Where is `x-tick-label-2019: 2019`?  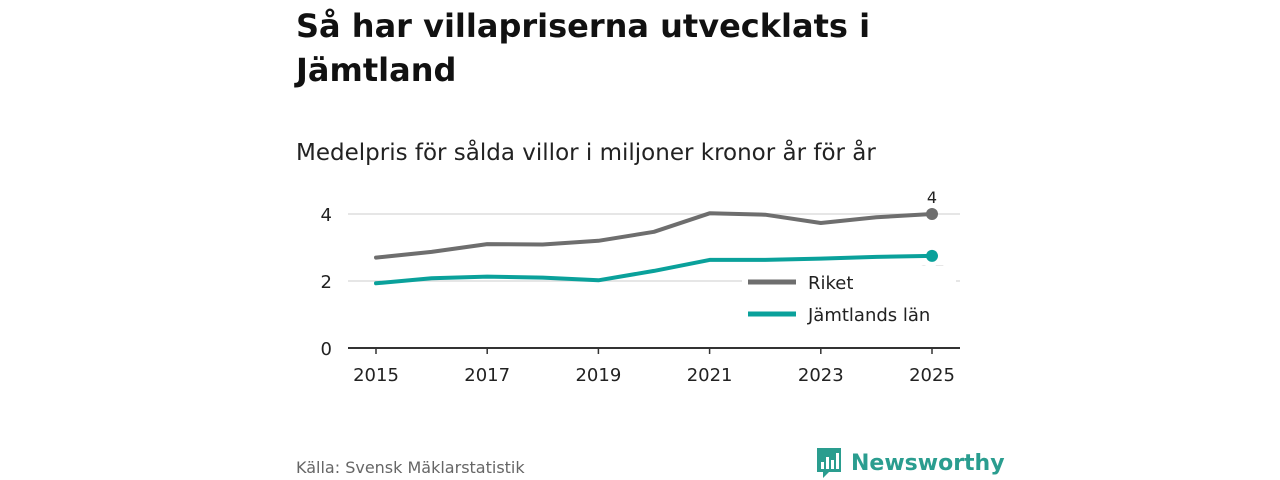
x-tick-label-2019: 2019 is located at coordinates (598, 375).